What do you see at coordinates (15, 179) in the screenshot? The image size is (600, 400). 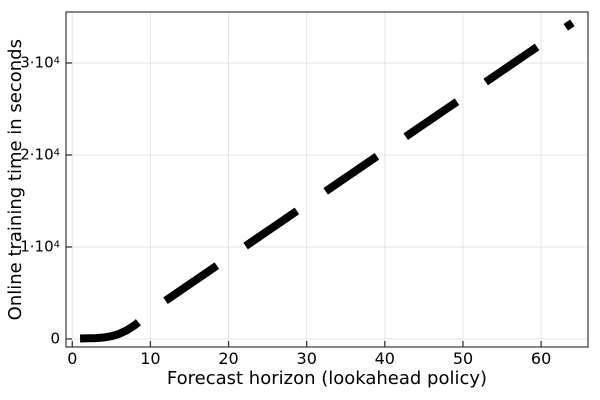 I see `y-axis-title: Online training time in seconds` at bounding box center [15, 179].